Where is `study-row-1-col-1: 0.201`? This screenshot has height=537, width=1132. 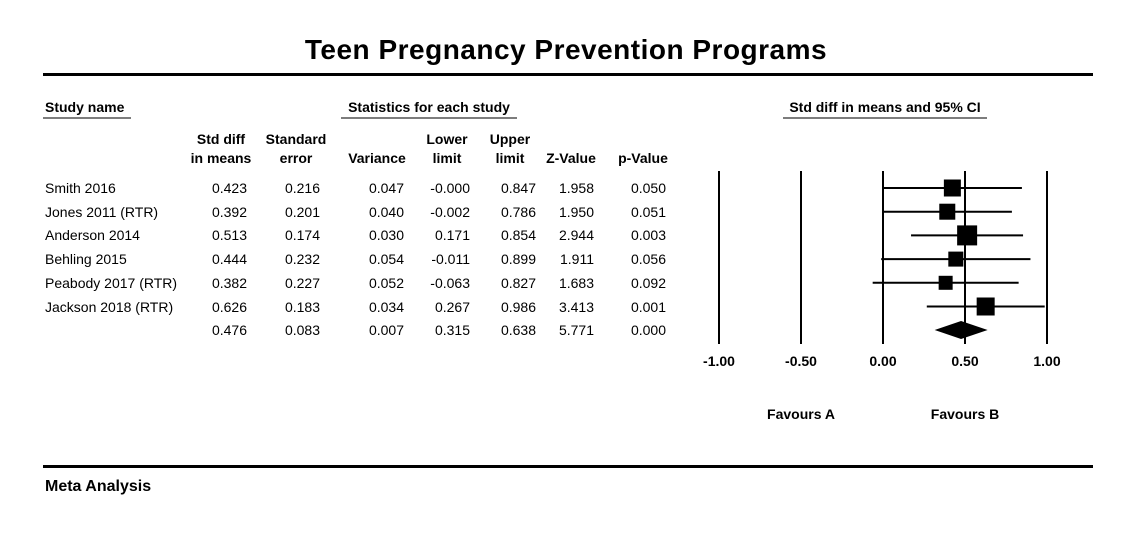 study-row-1-col-1: 0.201 is located at coordinates (302, 212).